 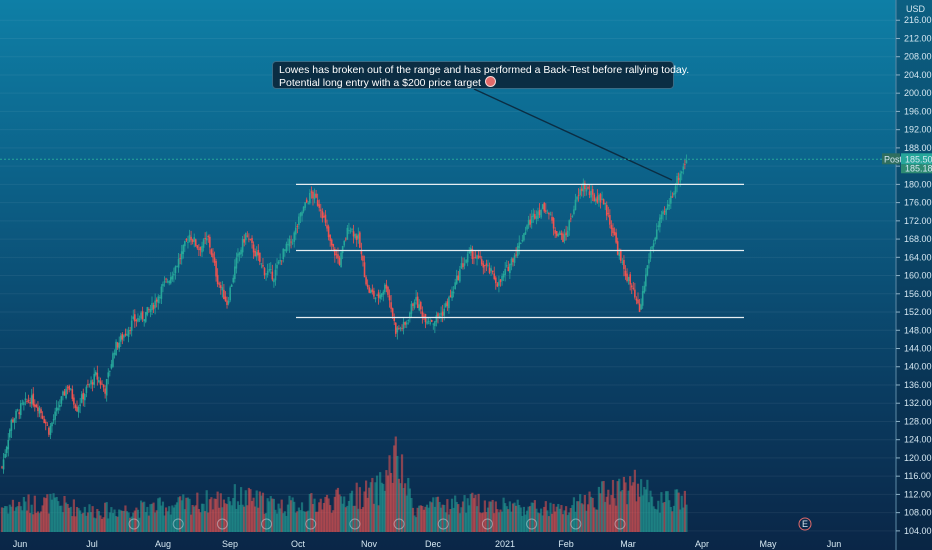 What do you see at coordinates (918, 148) in the screenshot?
I see `y-tick-label: 188.00` at bounding box center [918, 148].